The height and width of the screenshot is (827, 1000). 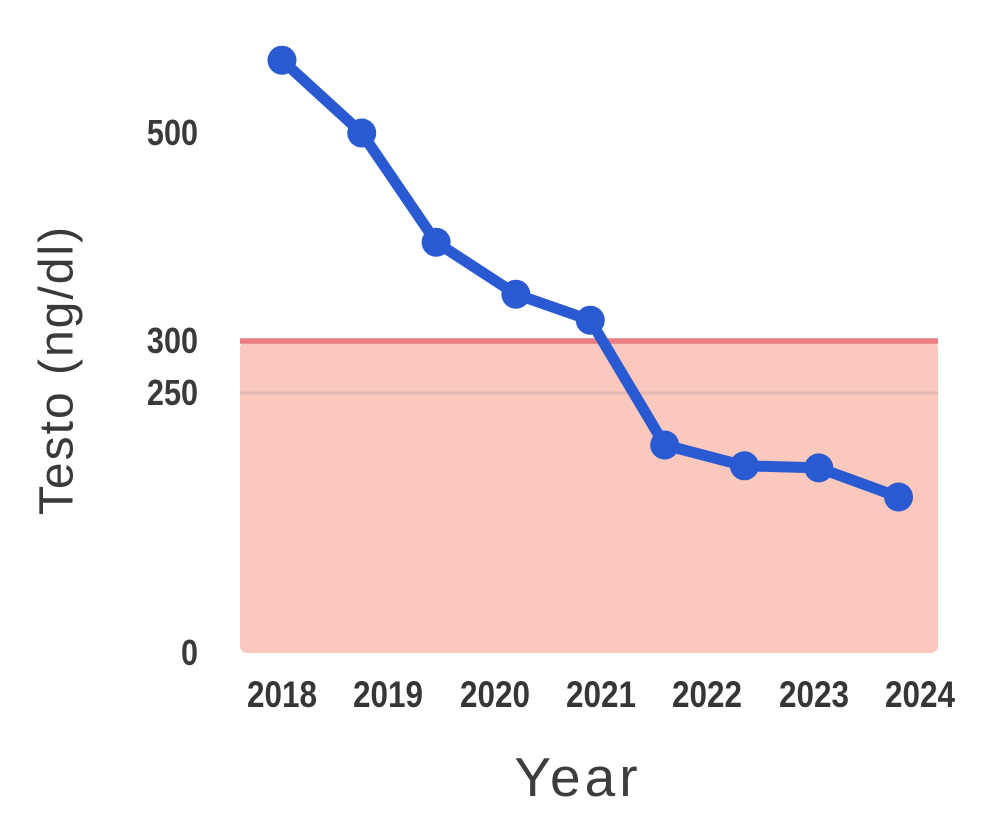 I want to click on y-axis-title: Testo (ng/dl), so click(x=57, y=370).